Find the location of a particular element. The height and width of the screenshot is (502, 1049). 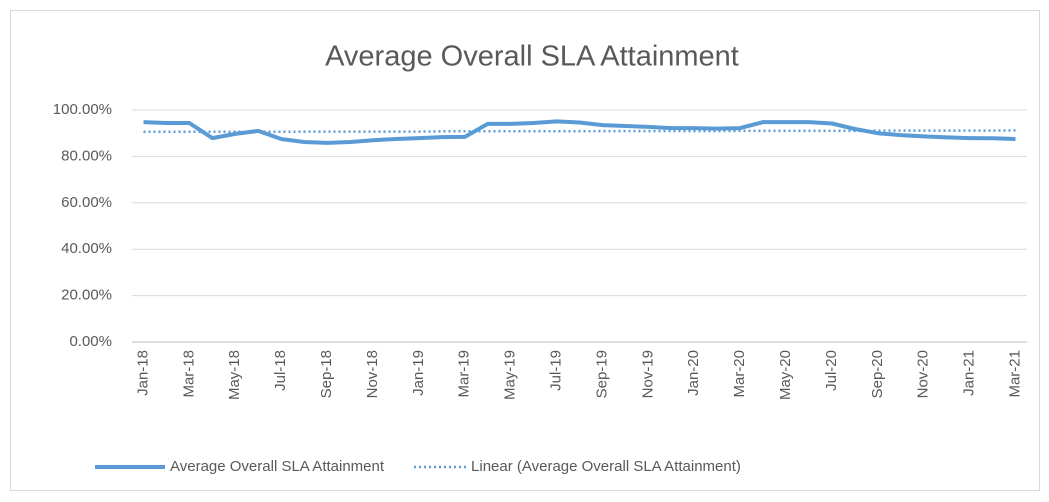

y-tick-label: 40.00% is located at coordinates (86, 248).